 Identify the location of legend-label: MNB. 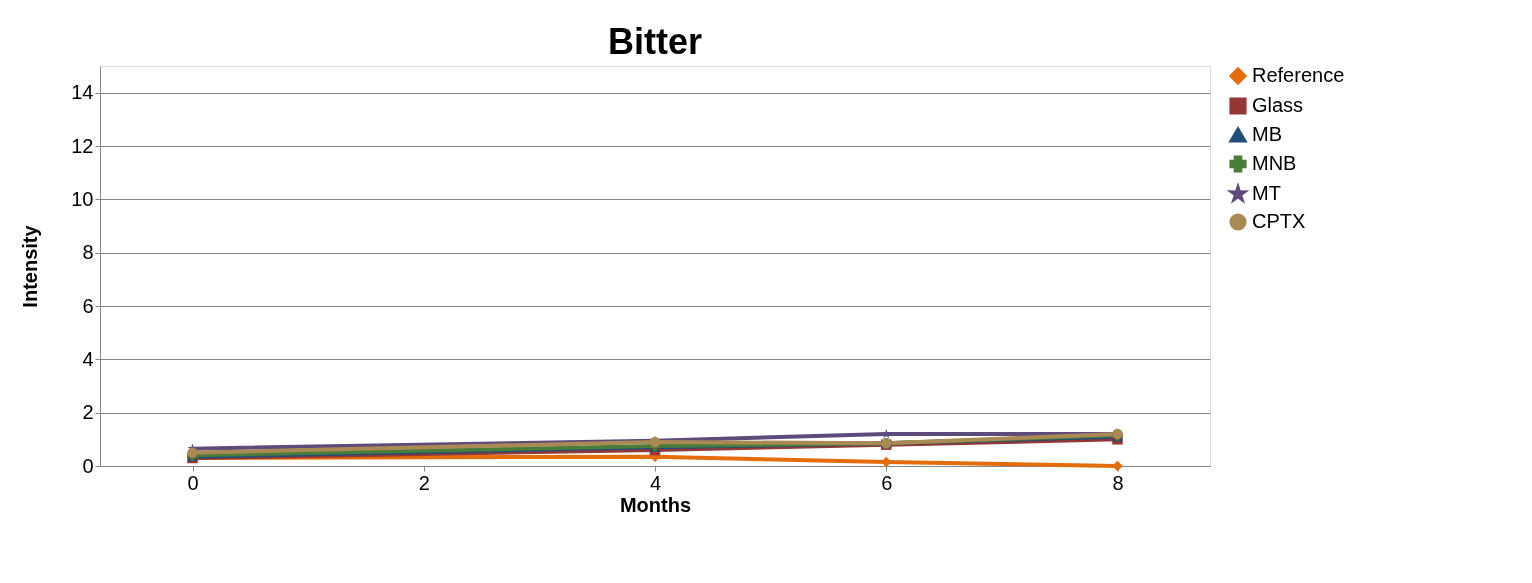
(1274, 163).